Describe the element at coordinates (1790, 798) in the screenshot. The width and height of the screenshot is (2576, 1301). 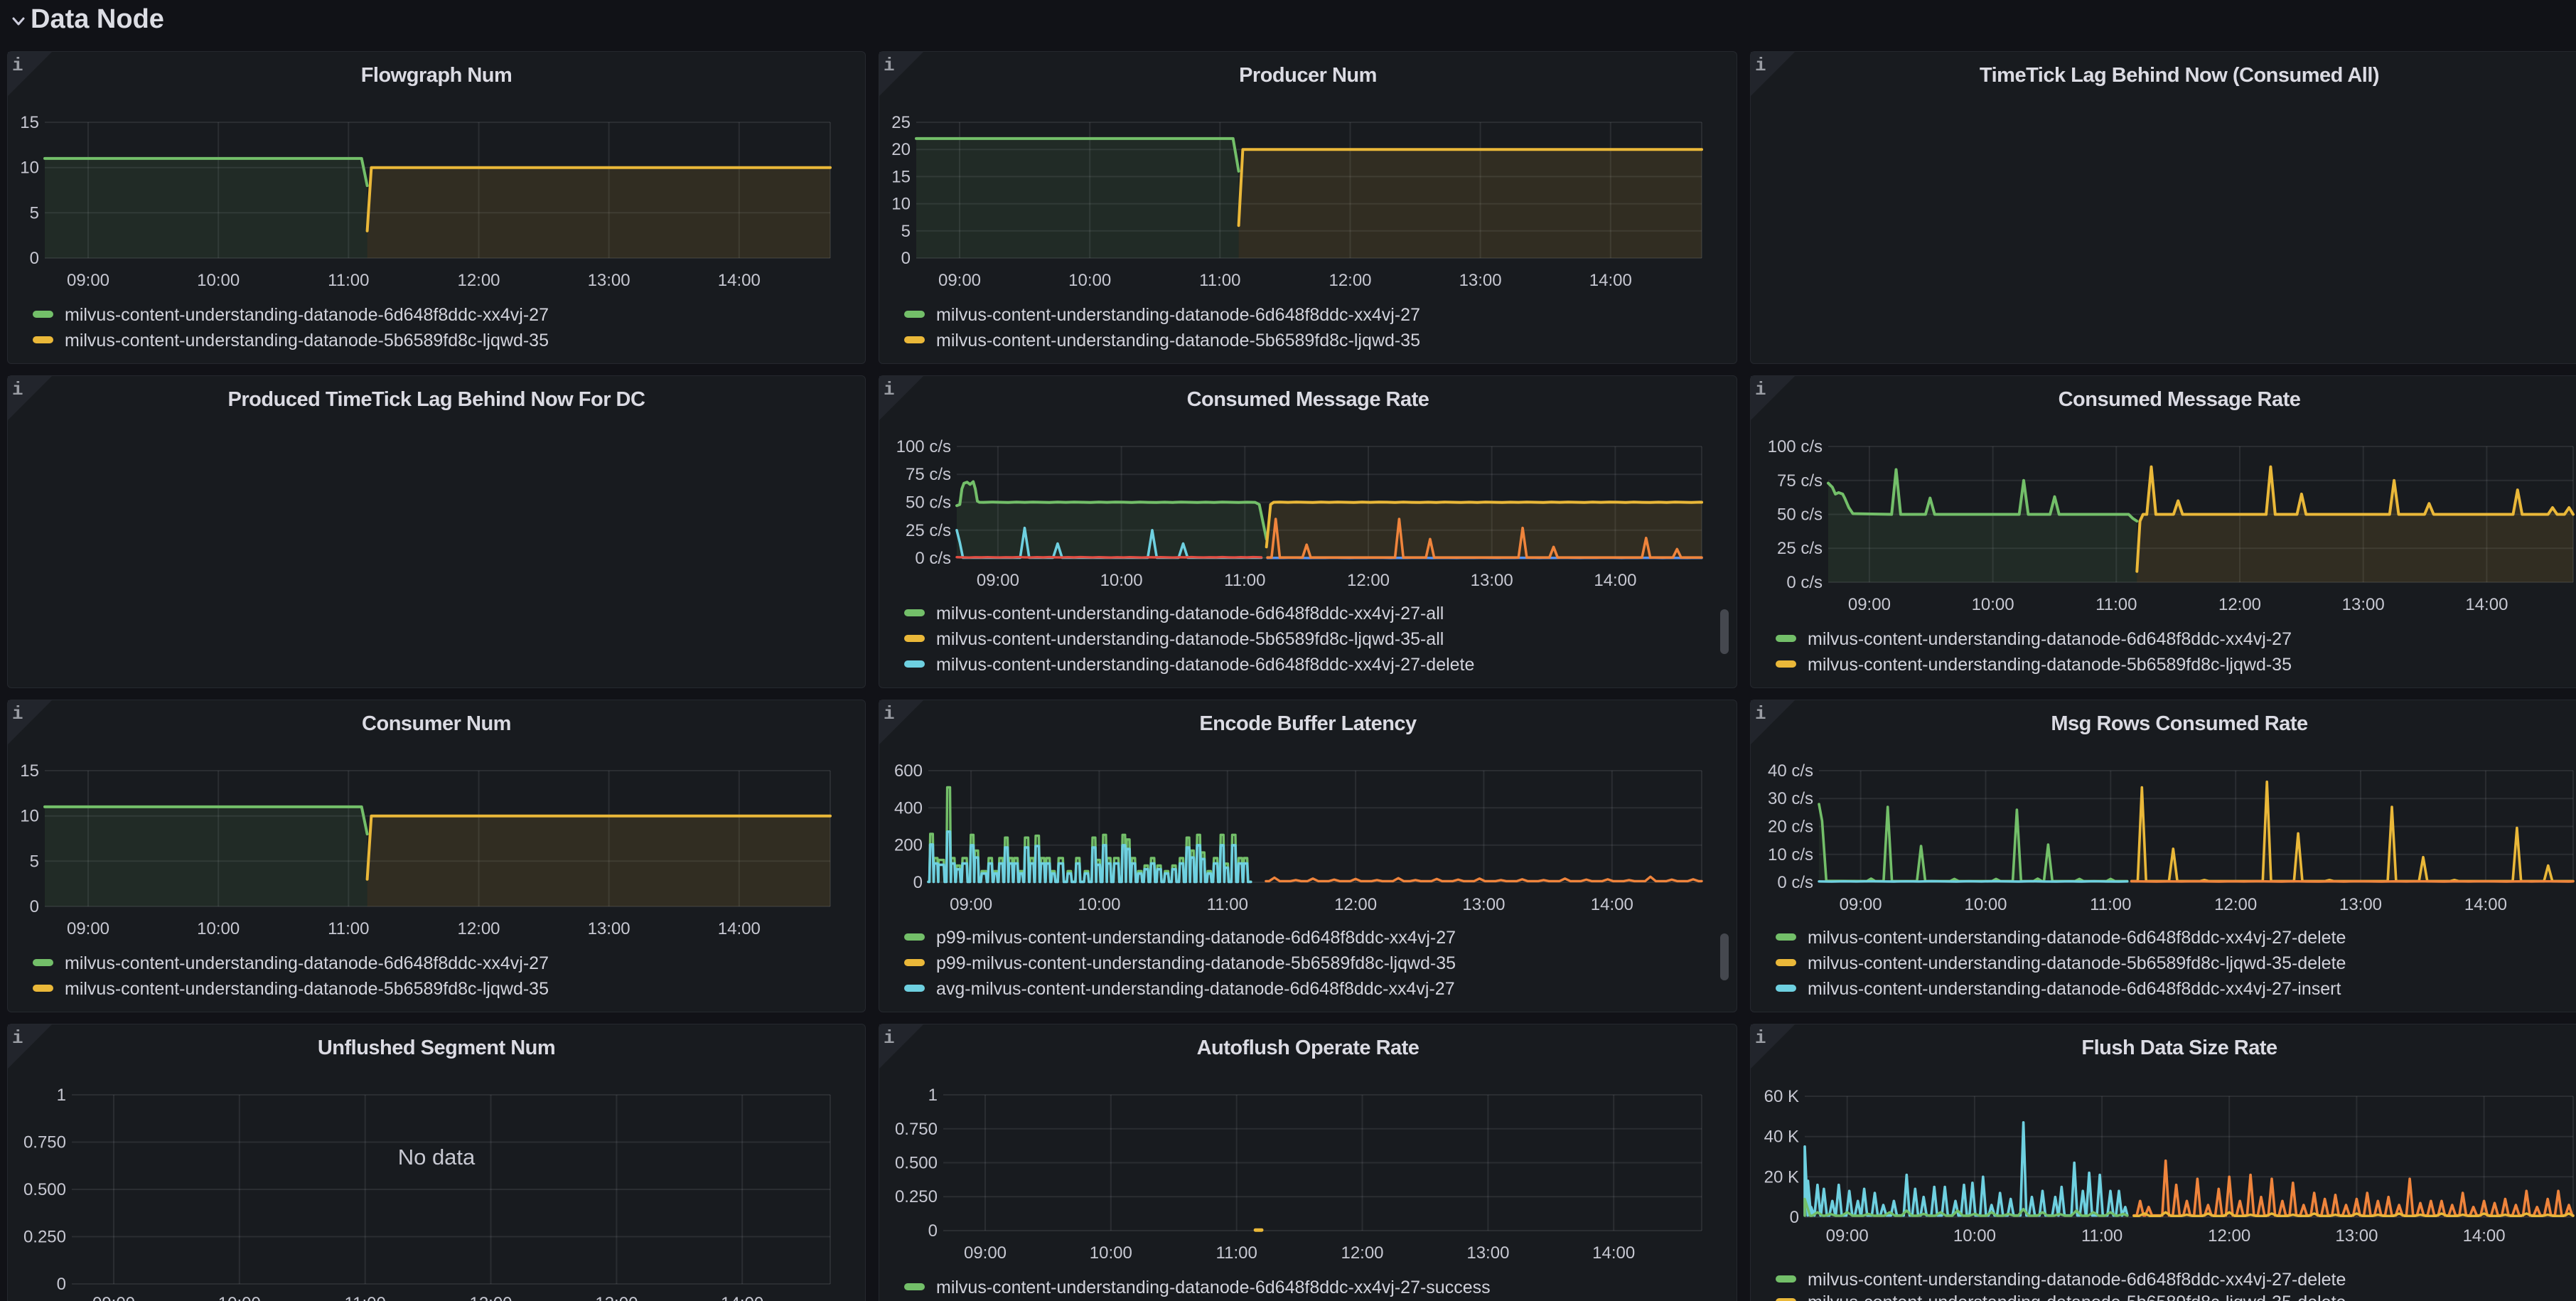
I see `svg-text: 30 c/s` at that location.